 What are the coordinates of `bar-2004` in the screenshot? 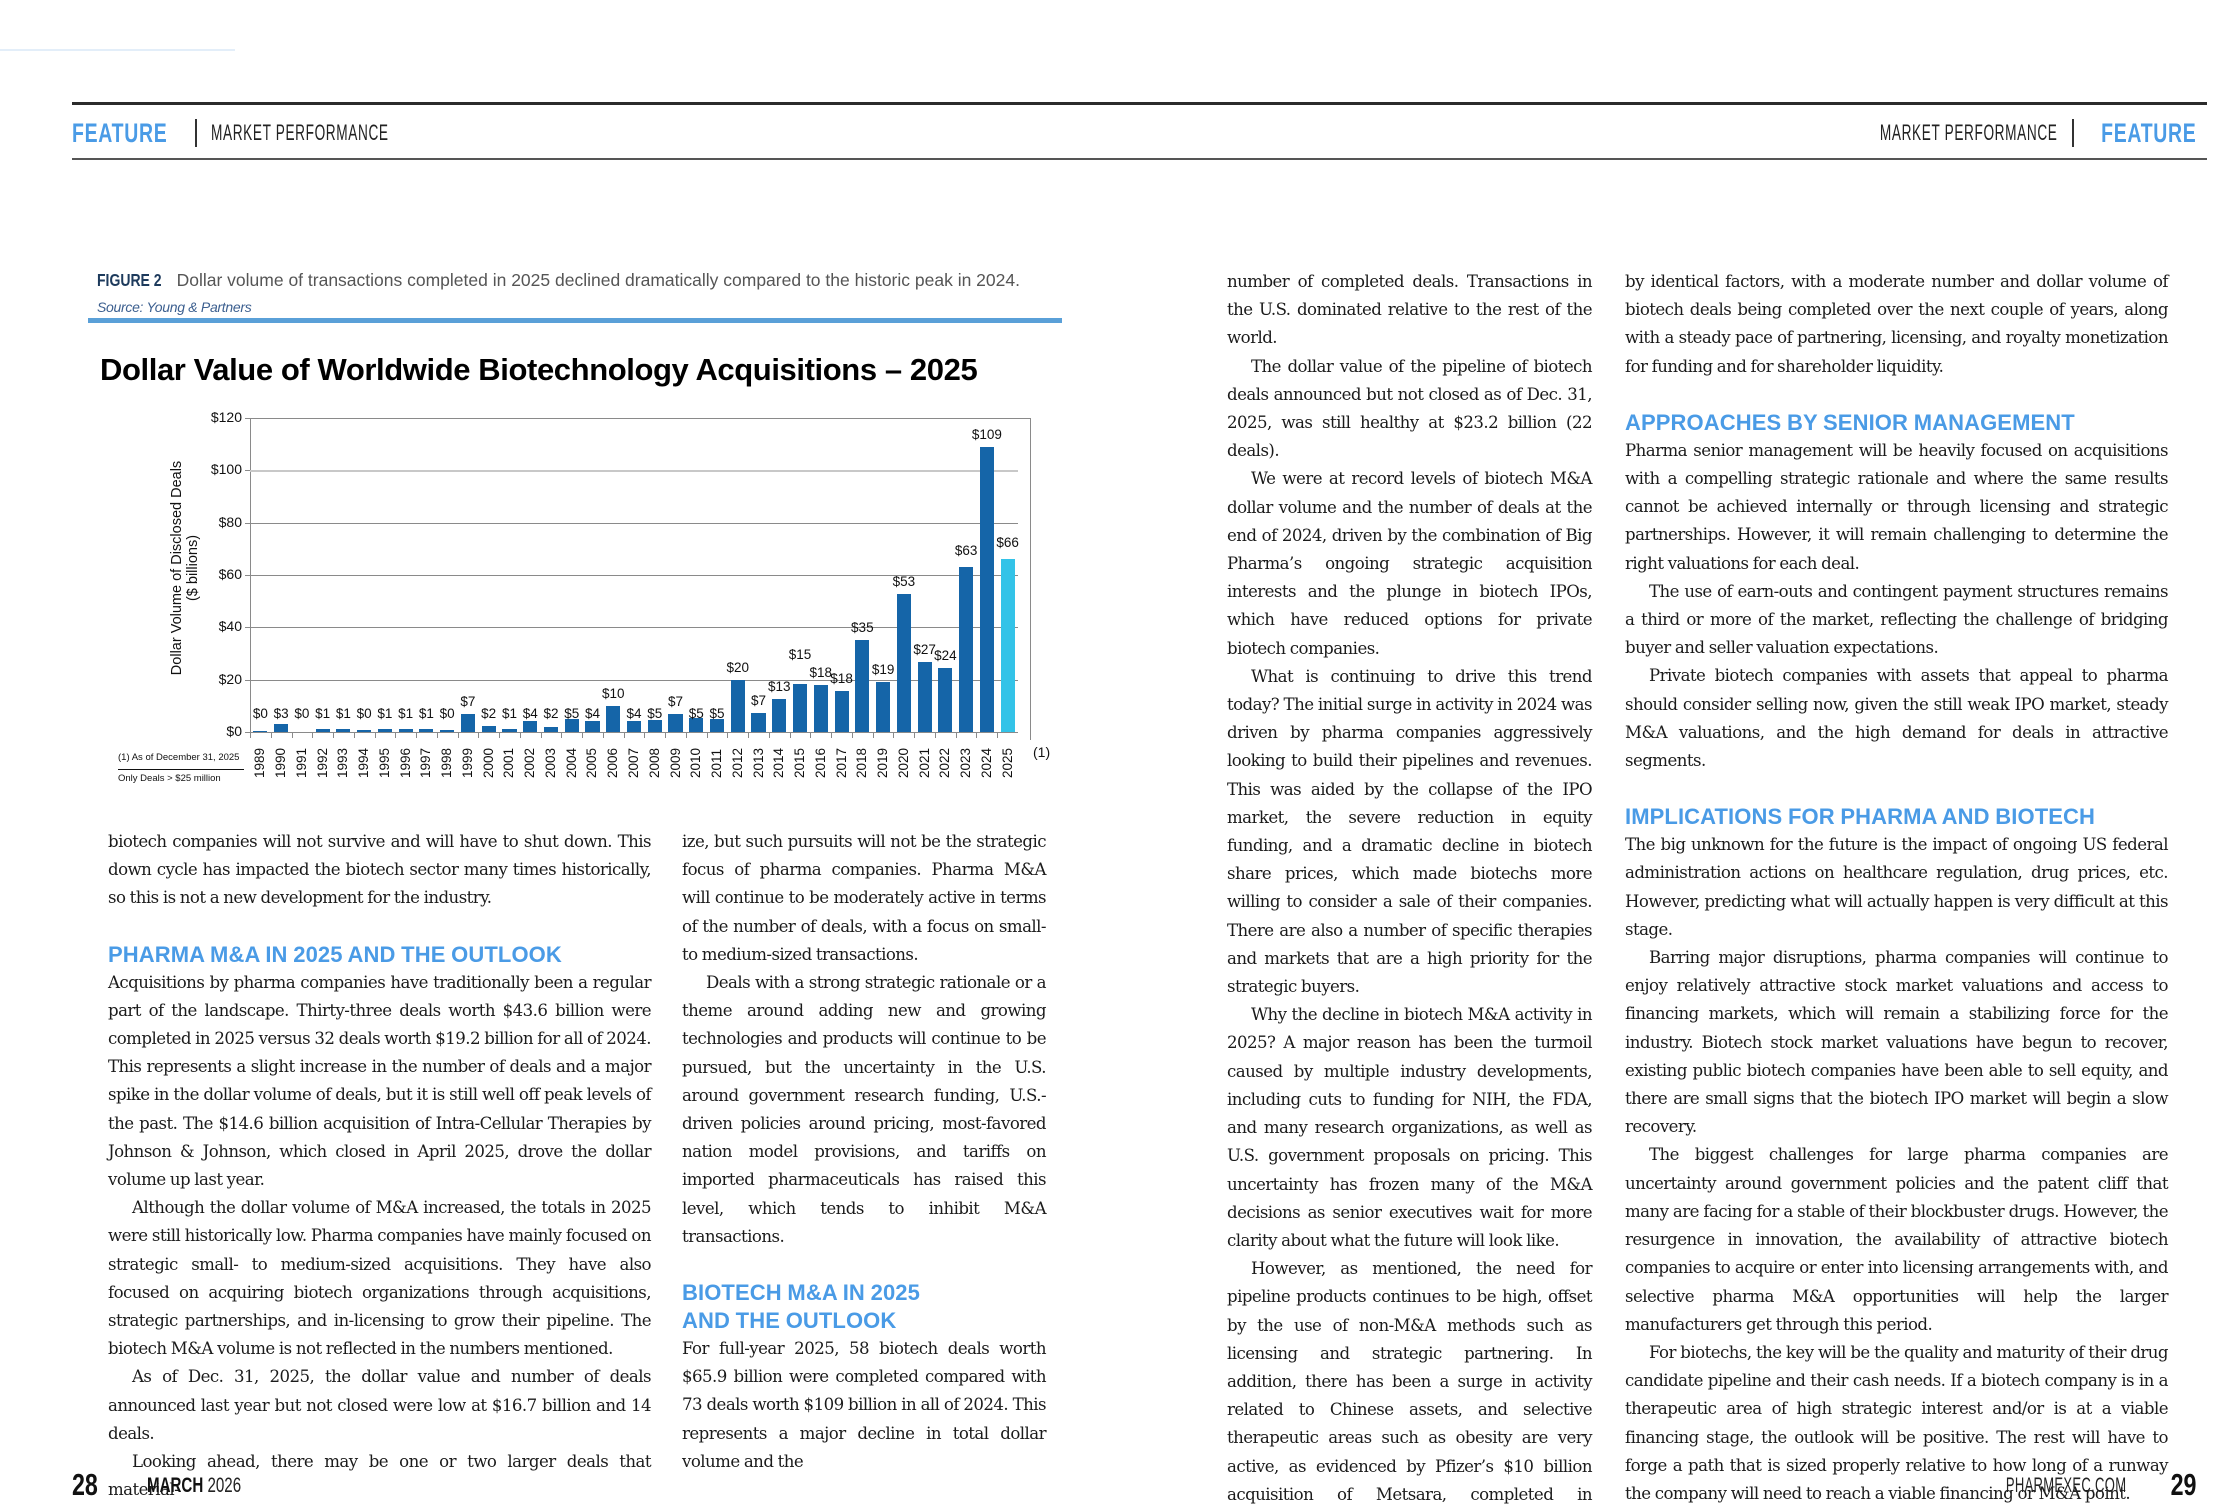 It's located at (571, 725).